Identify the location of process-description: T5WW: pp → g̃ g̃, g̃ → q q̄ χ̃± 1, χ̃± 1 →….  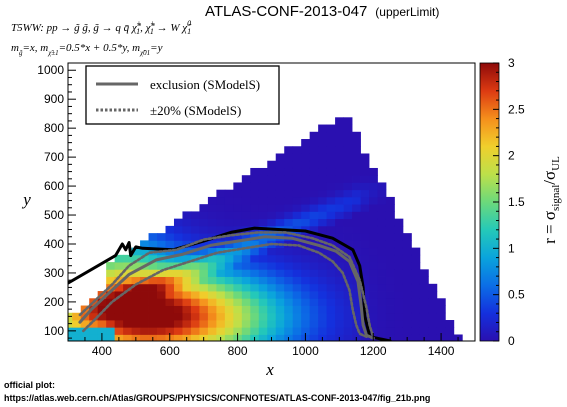
(101, 27).